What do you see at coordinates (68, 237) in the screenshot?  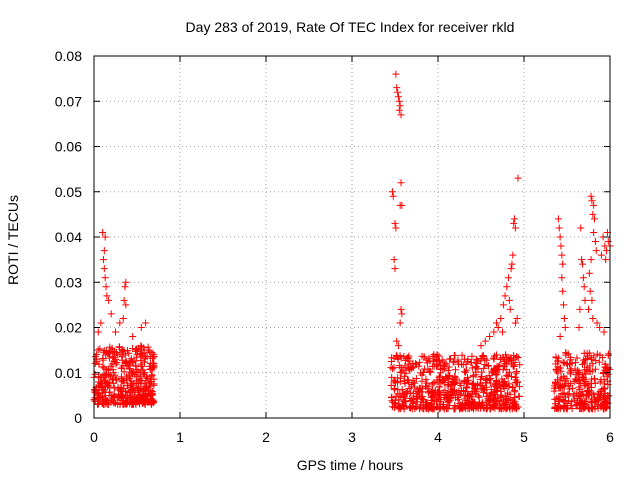 I see `y-tick-label: 0.04` at bounding box center [68, 237].